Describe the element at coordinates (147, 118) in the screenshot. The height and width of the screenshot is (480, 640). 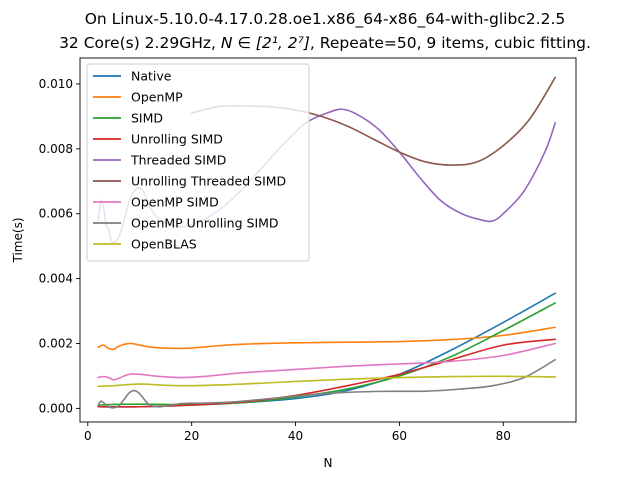
I see `legend-label: SIMD` at that location.